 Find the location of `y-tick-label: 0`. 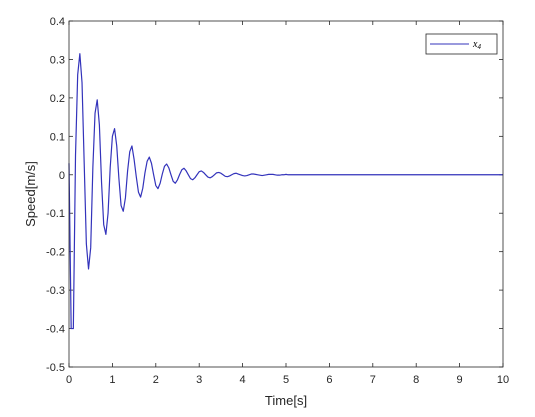

y-tick-label: 0 is located at coordinates (62, 176).